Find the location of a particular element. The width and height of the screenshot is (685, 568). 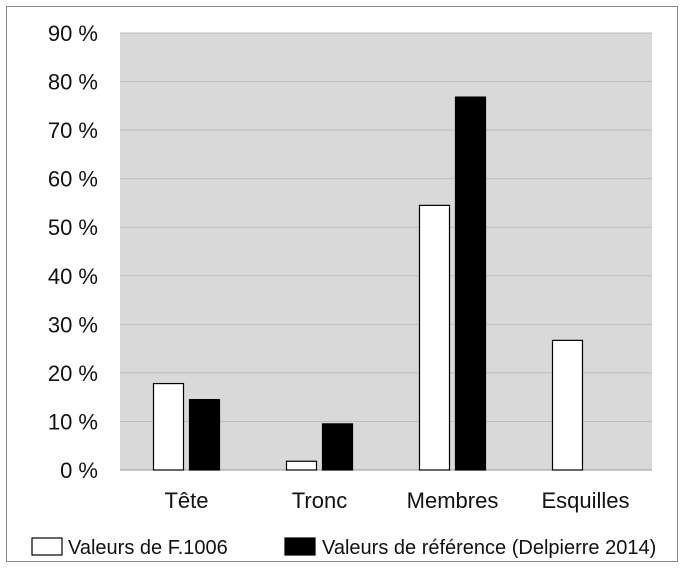

y-tick-label: 30 % is located at coordinates (73, 324).